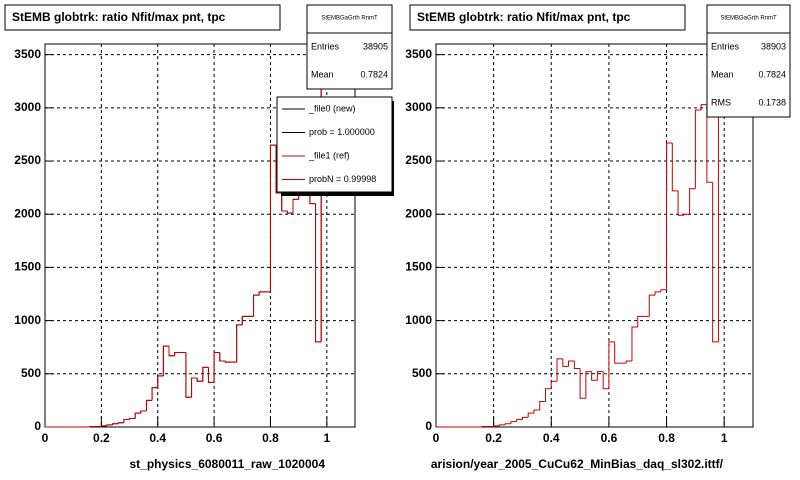 The height and width of the screenshot is (480, 800). What do you see at coordinates (322, 74) in the screenshot?
I see `stats-label: Mean` at bounding box center [322, 74].